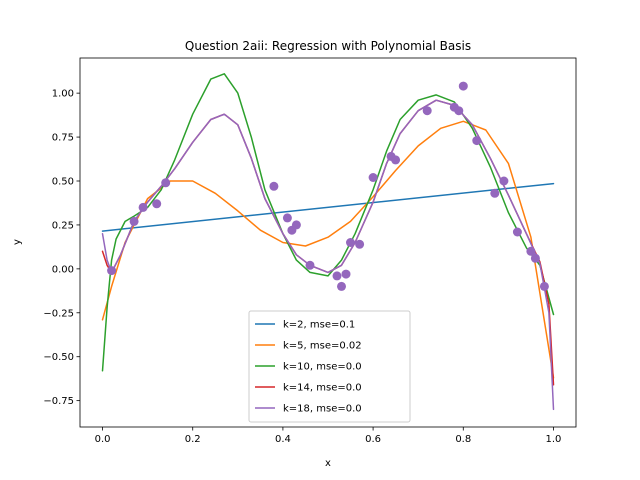 The image size is (640, 480). Describe the element at coordinates (193, 439) in the screenshot. I see `x-tick-label: 0.2` at that location.